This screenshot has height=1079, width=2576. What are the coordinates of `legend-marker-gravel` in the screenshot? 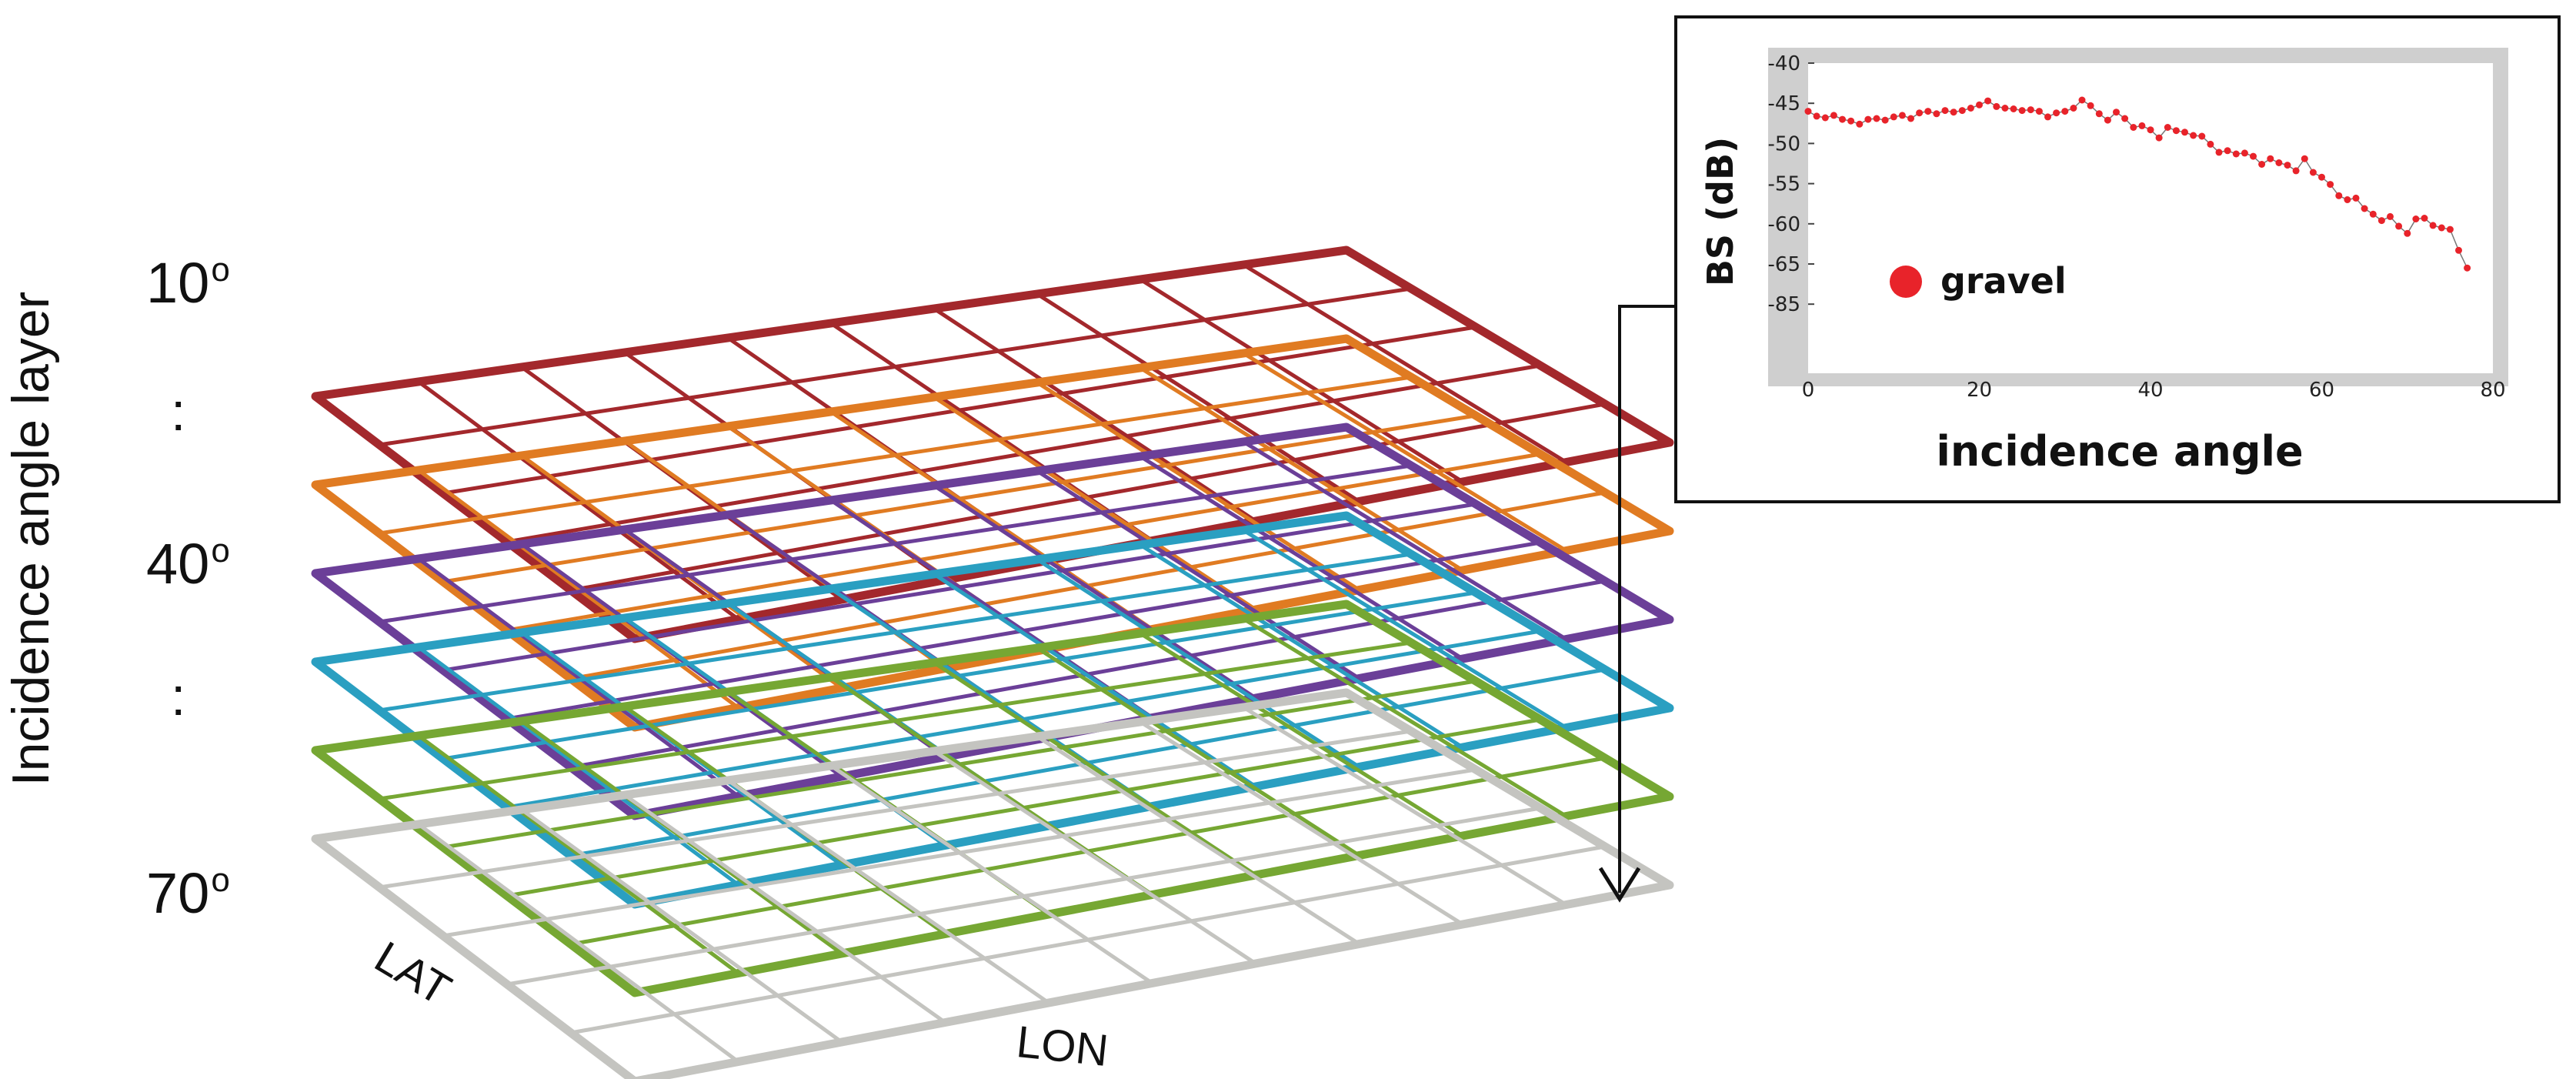 It's located at (1906, 282).